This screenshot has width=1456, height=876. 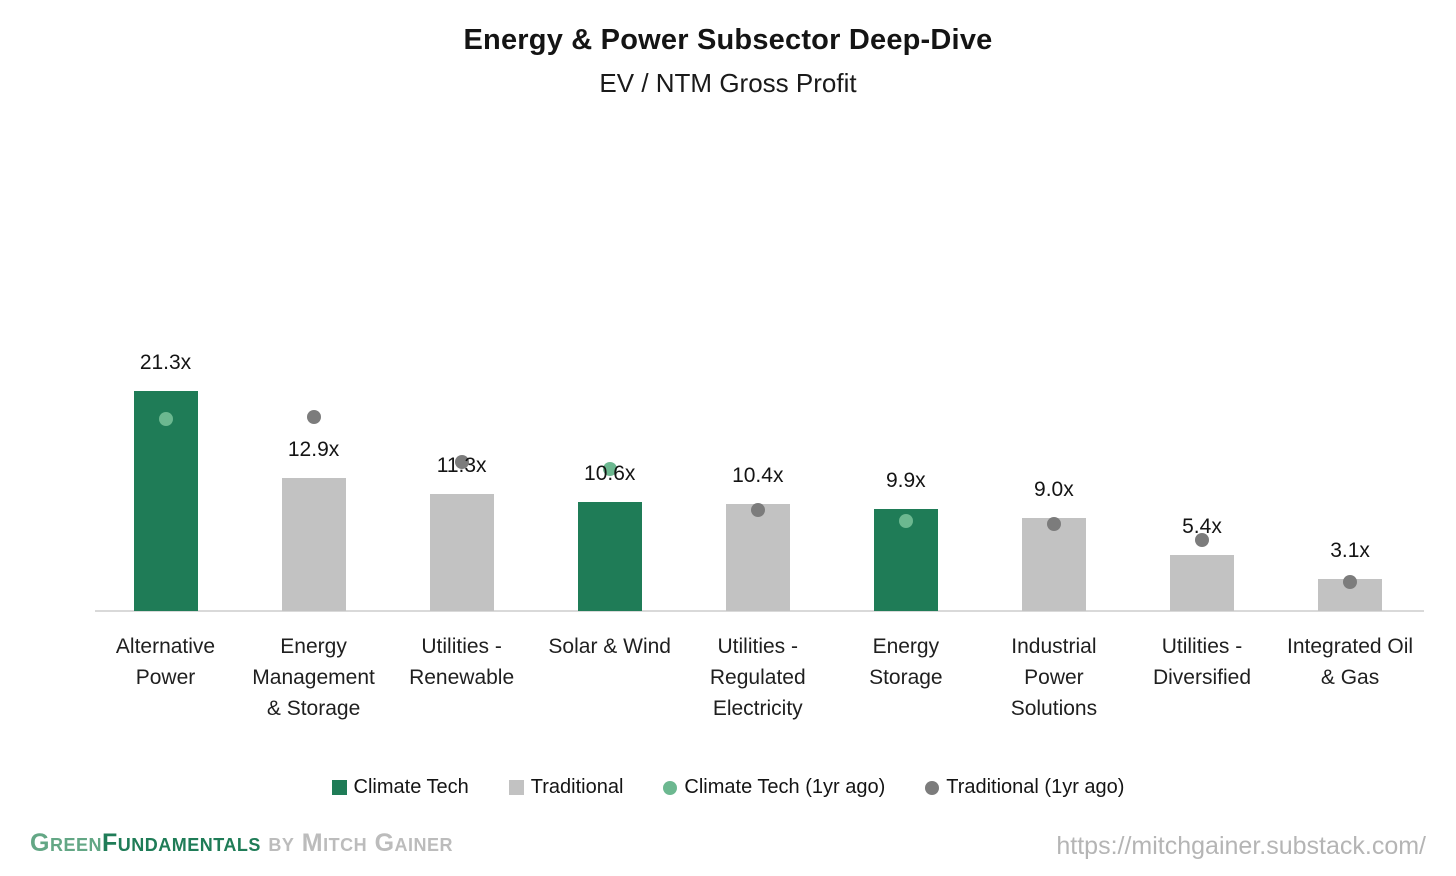 What do you see at coordinates (1053, 524) in the screenshot?
I see `dot-1yr-industrial-power-solutions` at bounding box center [1053, 524].